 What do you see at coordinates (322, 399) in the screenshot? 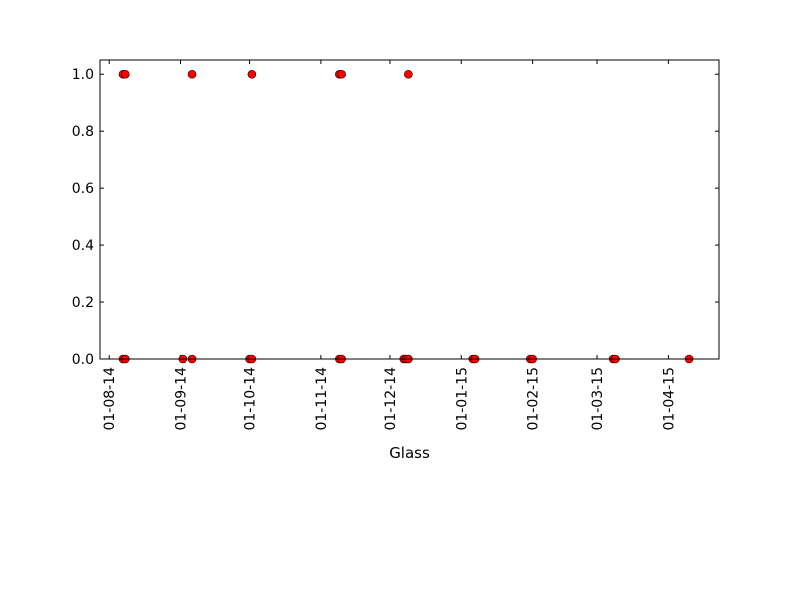
I see `x-tick-label: 01-11-14` at bounding box center [322, 399].